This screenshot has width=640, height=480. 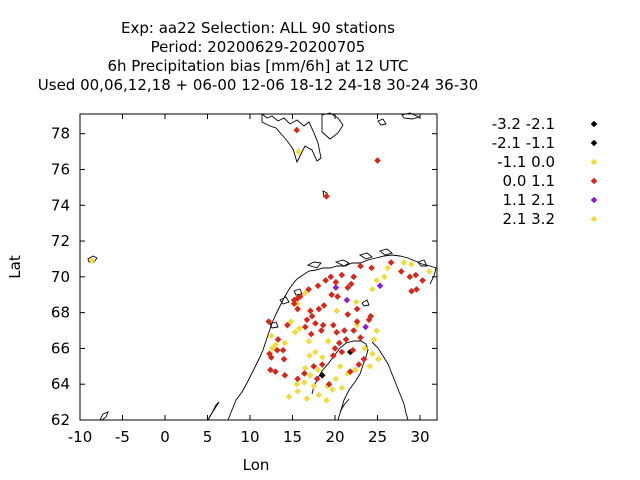 What do you see at coordinates (523, 124) in the screenshot?
I see `legend-label: -3.2 -2.1` at bounding box center [523, 124].